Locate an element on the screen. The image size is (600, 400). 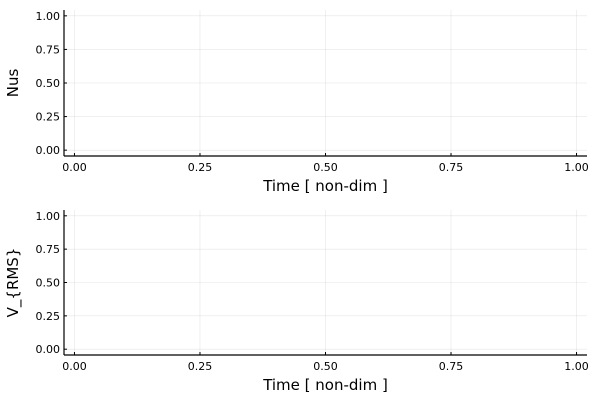
top-x-tick-label: 0.00 is located at coordinates (74, 167).